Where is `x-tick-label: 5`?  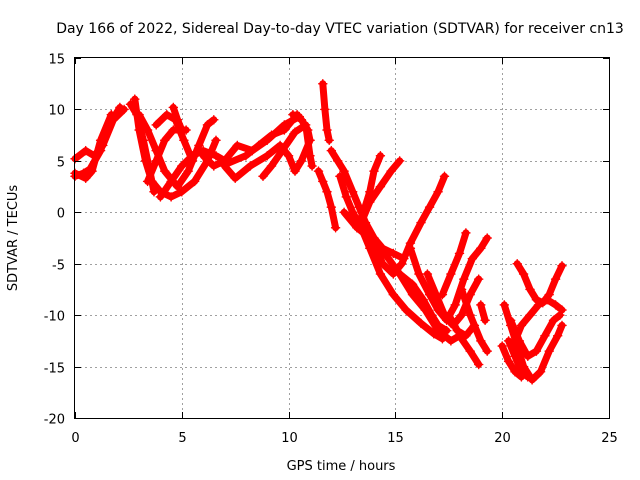
x-tick-label: 5 is located at coordinates (182, 438).